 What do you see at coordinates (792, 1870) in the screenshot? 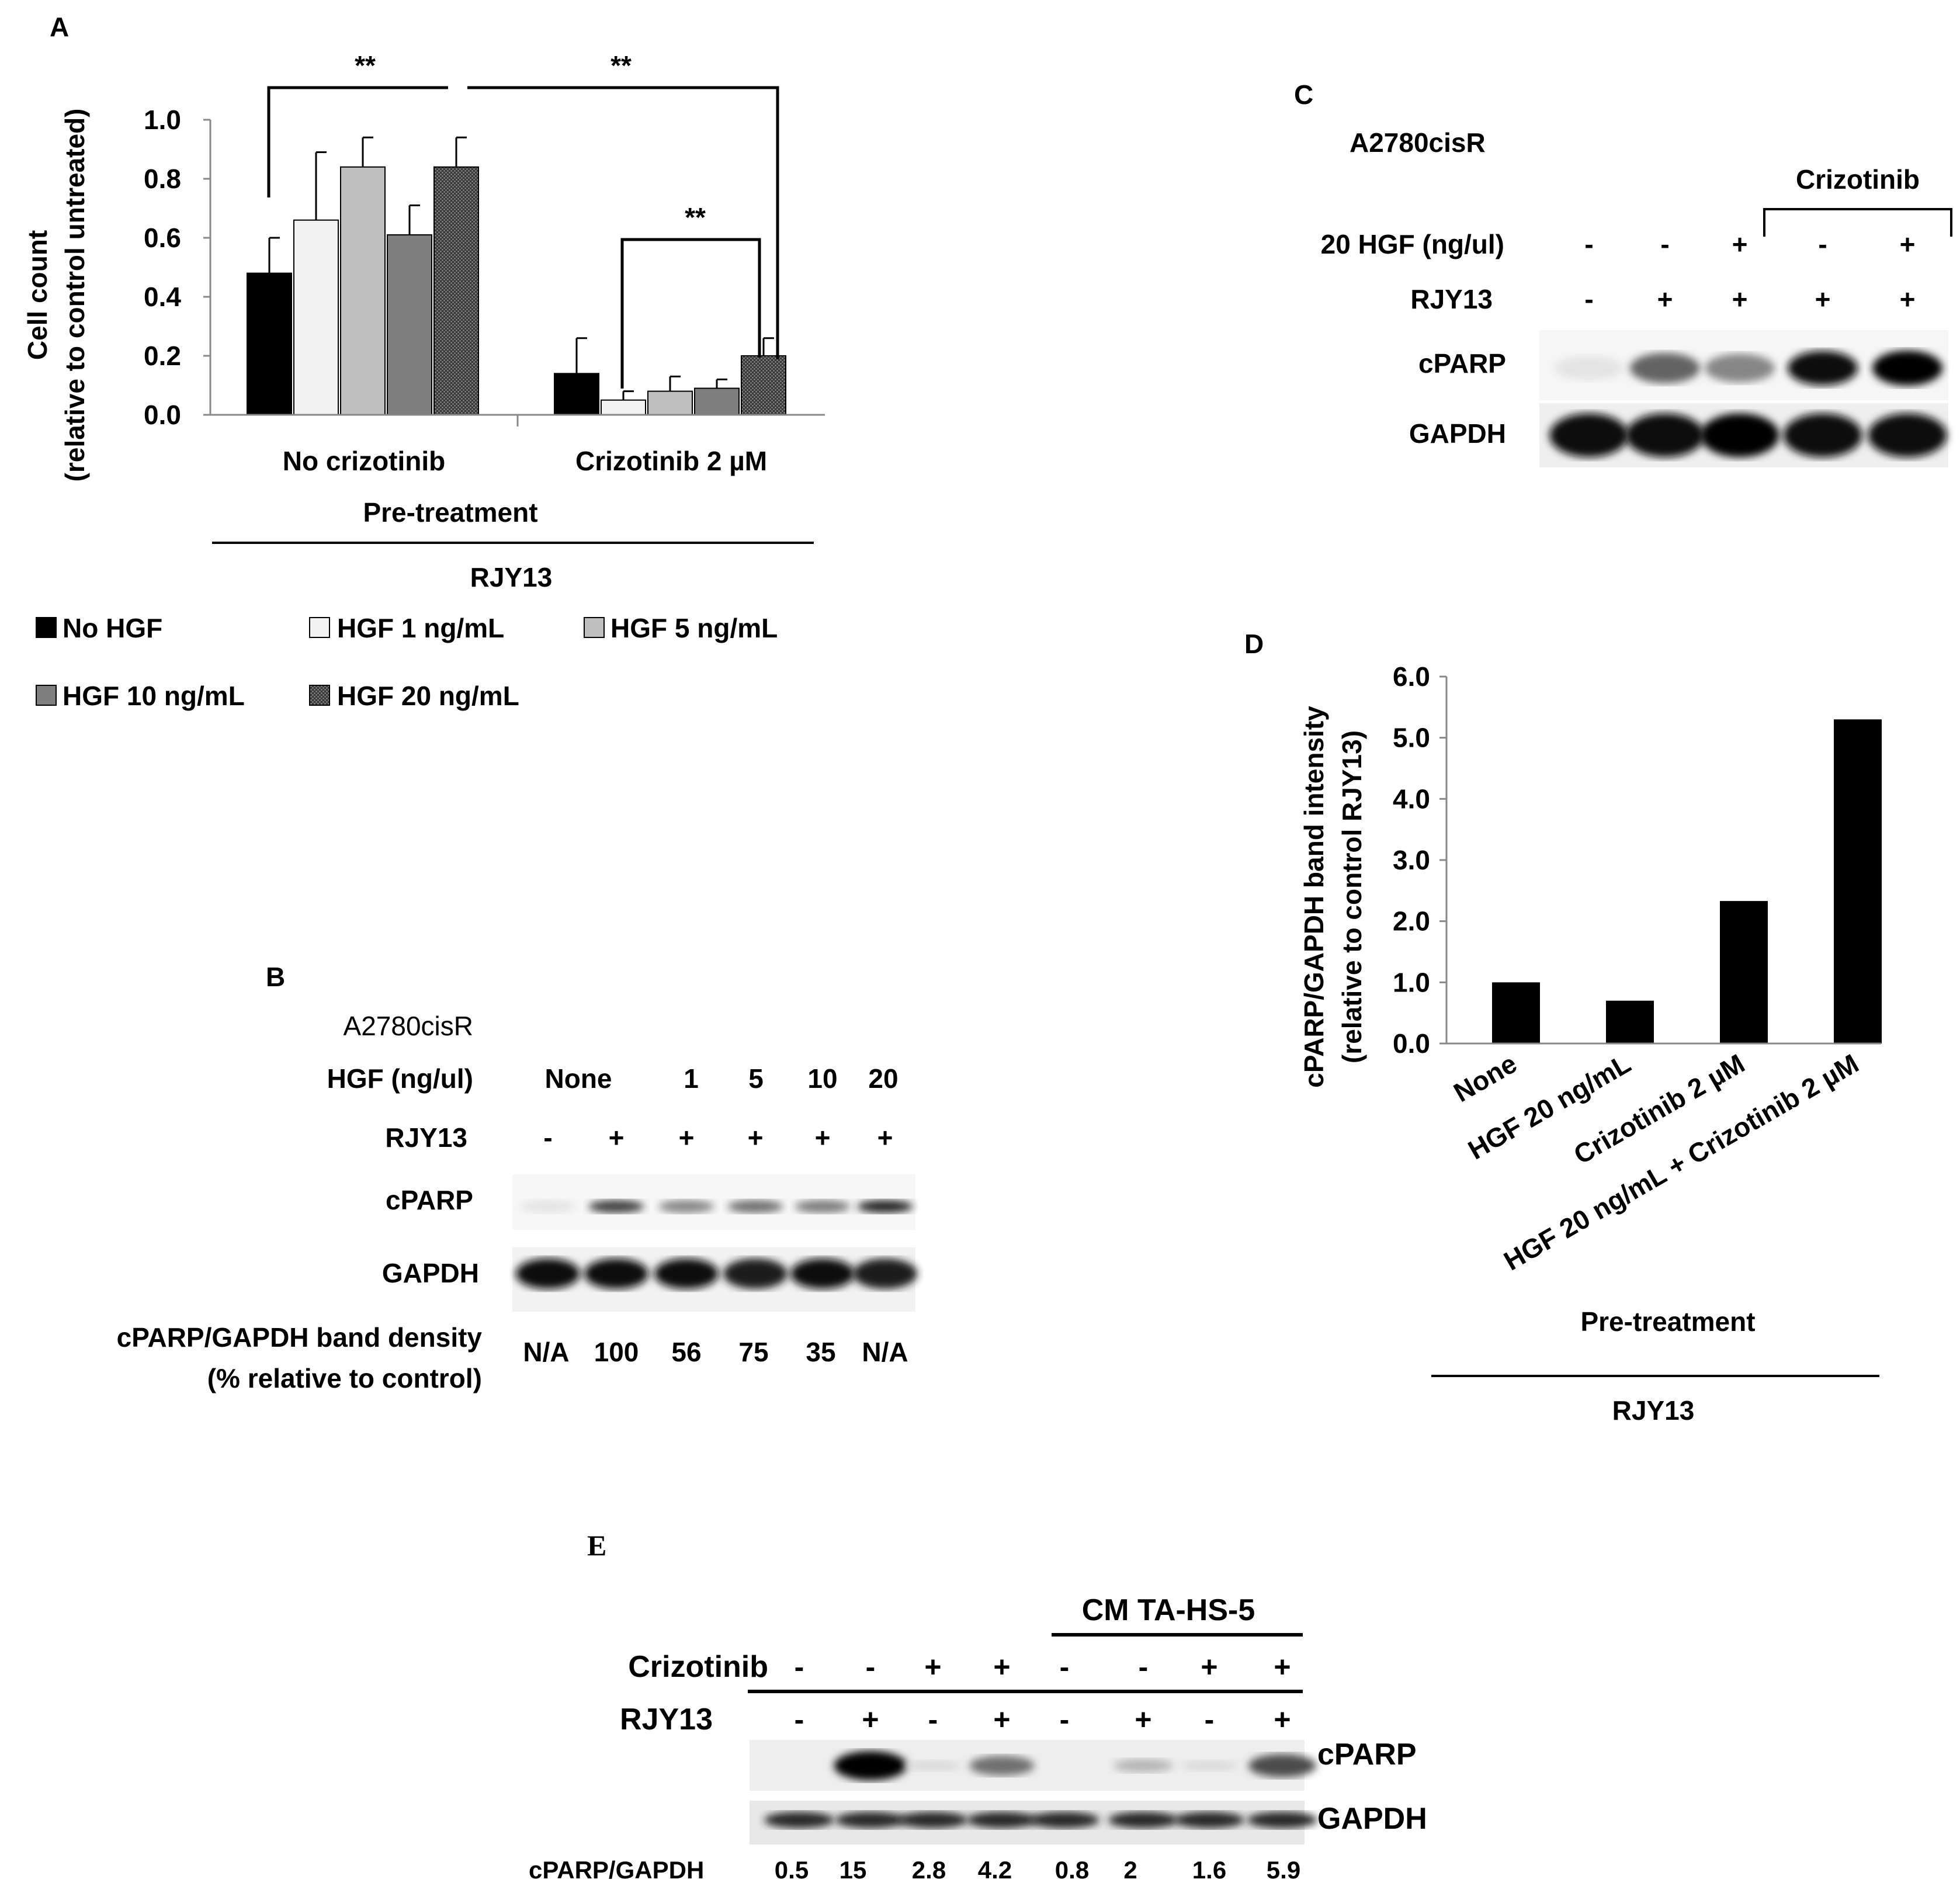
I see `panel-e-ratio-0: 0.5` at bounding box center [792, 1870].